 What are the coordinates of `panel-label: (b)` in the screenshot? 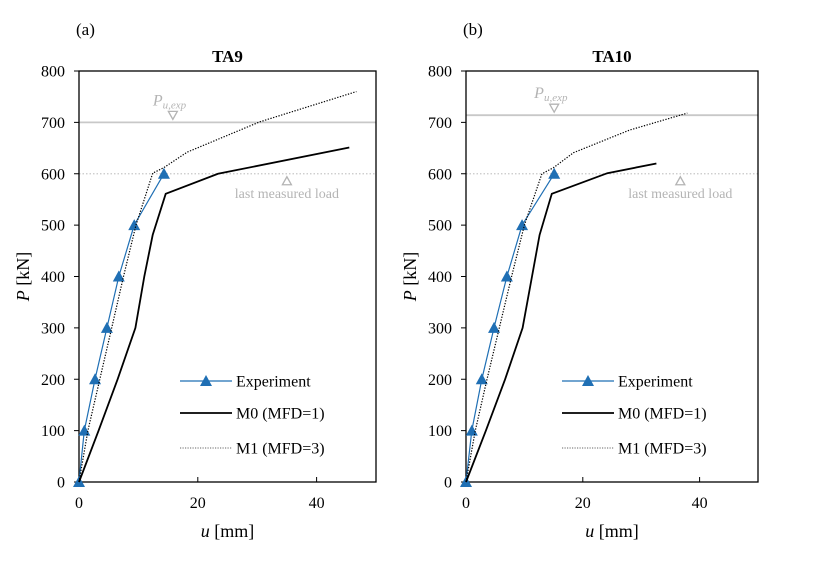 It's located at (473, 29).